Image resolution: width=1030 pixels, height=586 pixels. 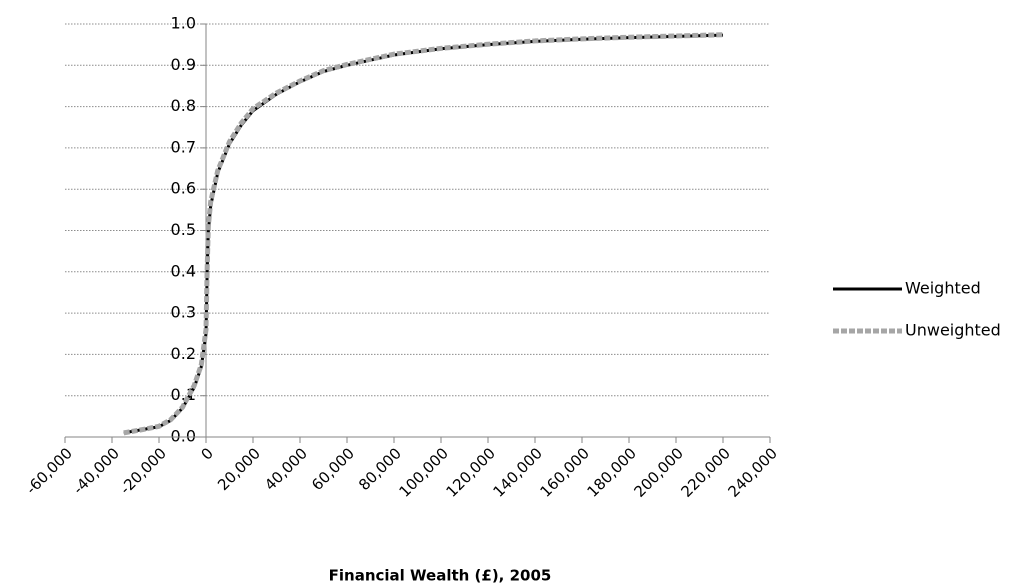 What do you see at coordinates (143, 471) in the screenshot?
I see `x-tick-label: -20,000` at bounding box center [143, 471].